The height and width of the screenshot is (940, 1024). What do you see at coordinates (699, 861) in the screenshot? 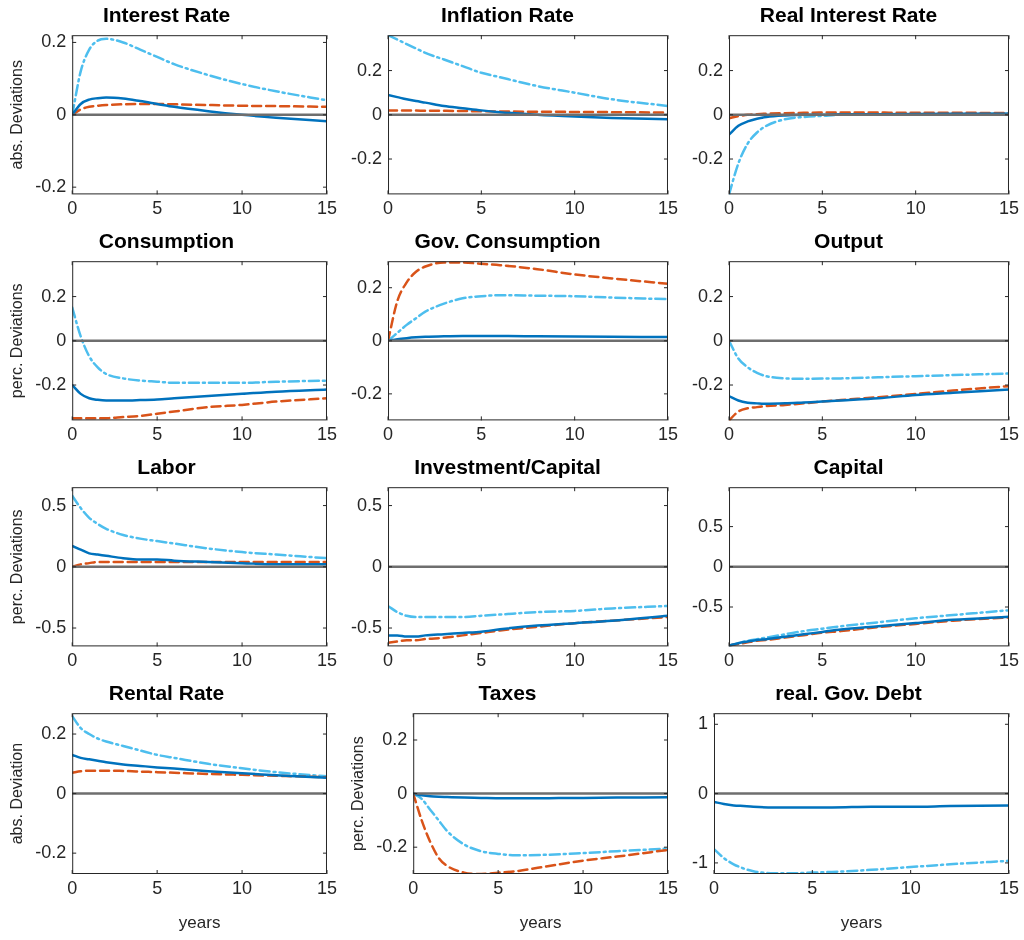
I see `y-tick-label: -1` at bounding box center [699, 861].